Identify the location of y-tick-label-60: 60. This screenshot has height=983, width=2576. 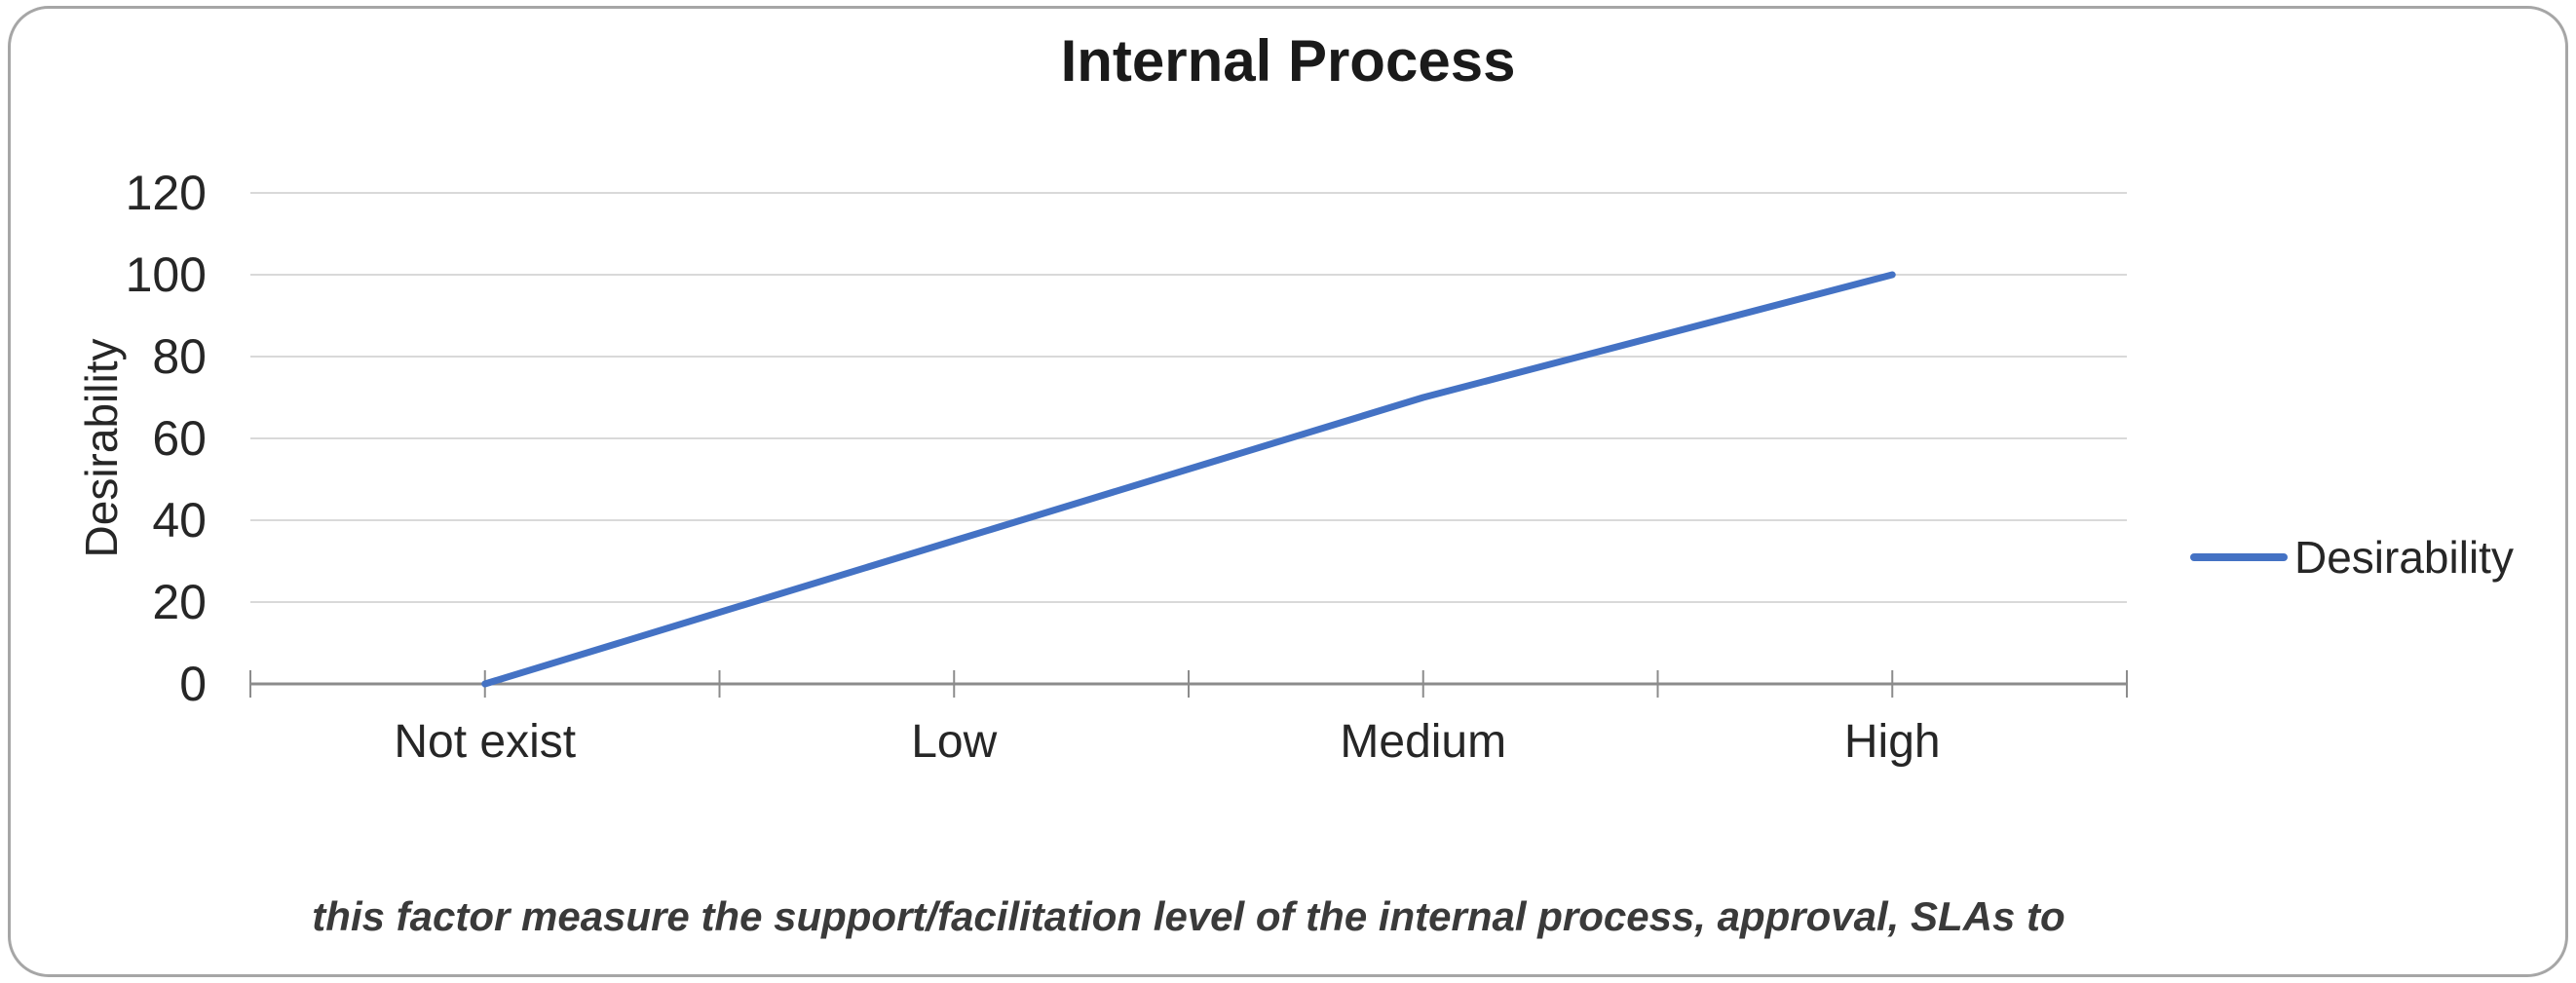
(179, 438).